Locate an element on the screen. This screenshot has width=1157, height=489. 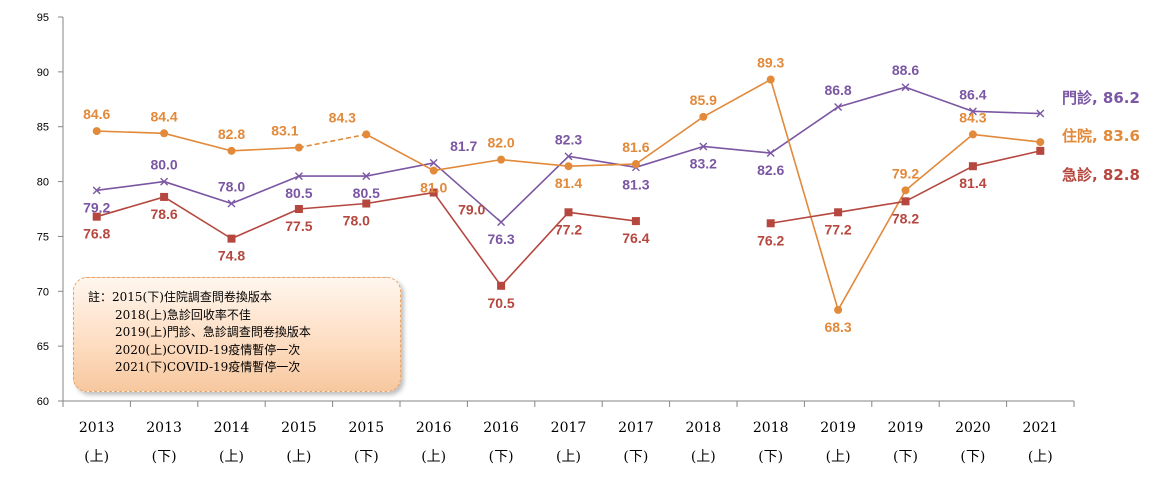
x-tick-label-year: 2015 is located at coordinates (299, 428).